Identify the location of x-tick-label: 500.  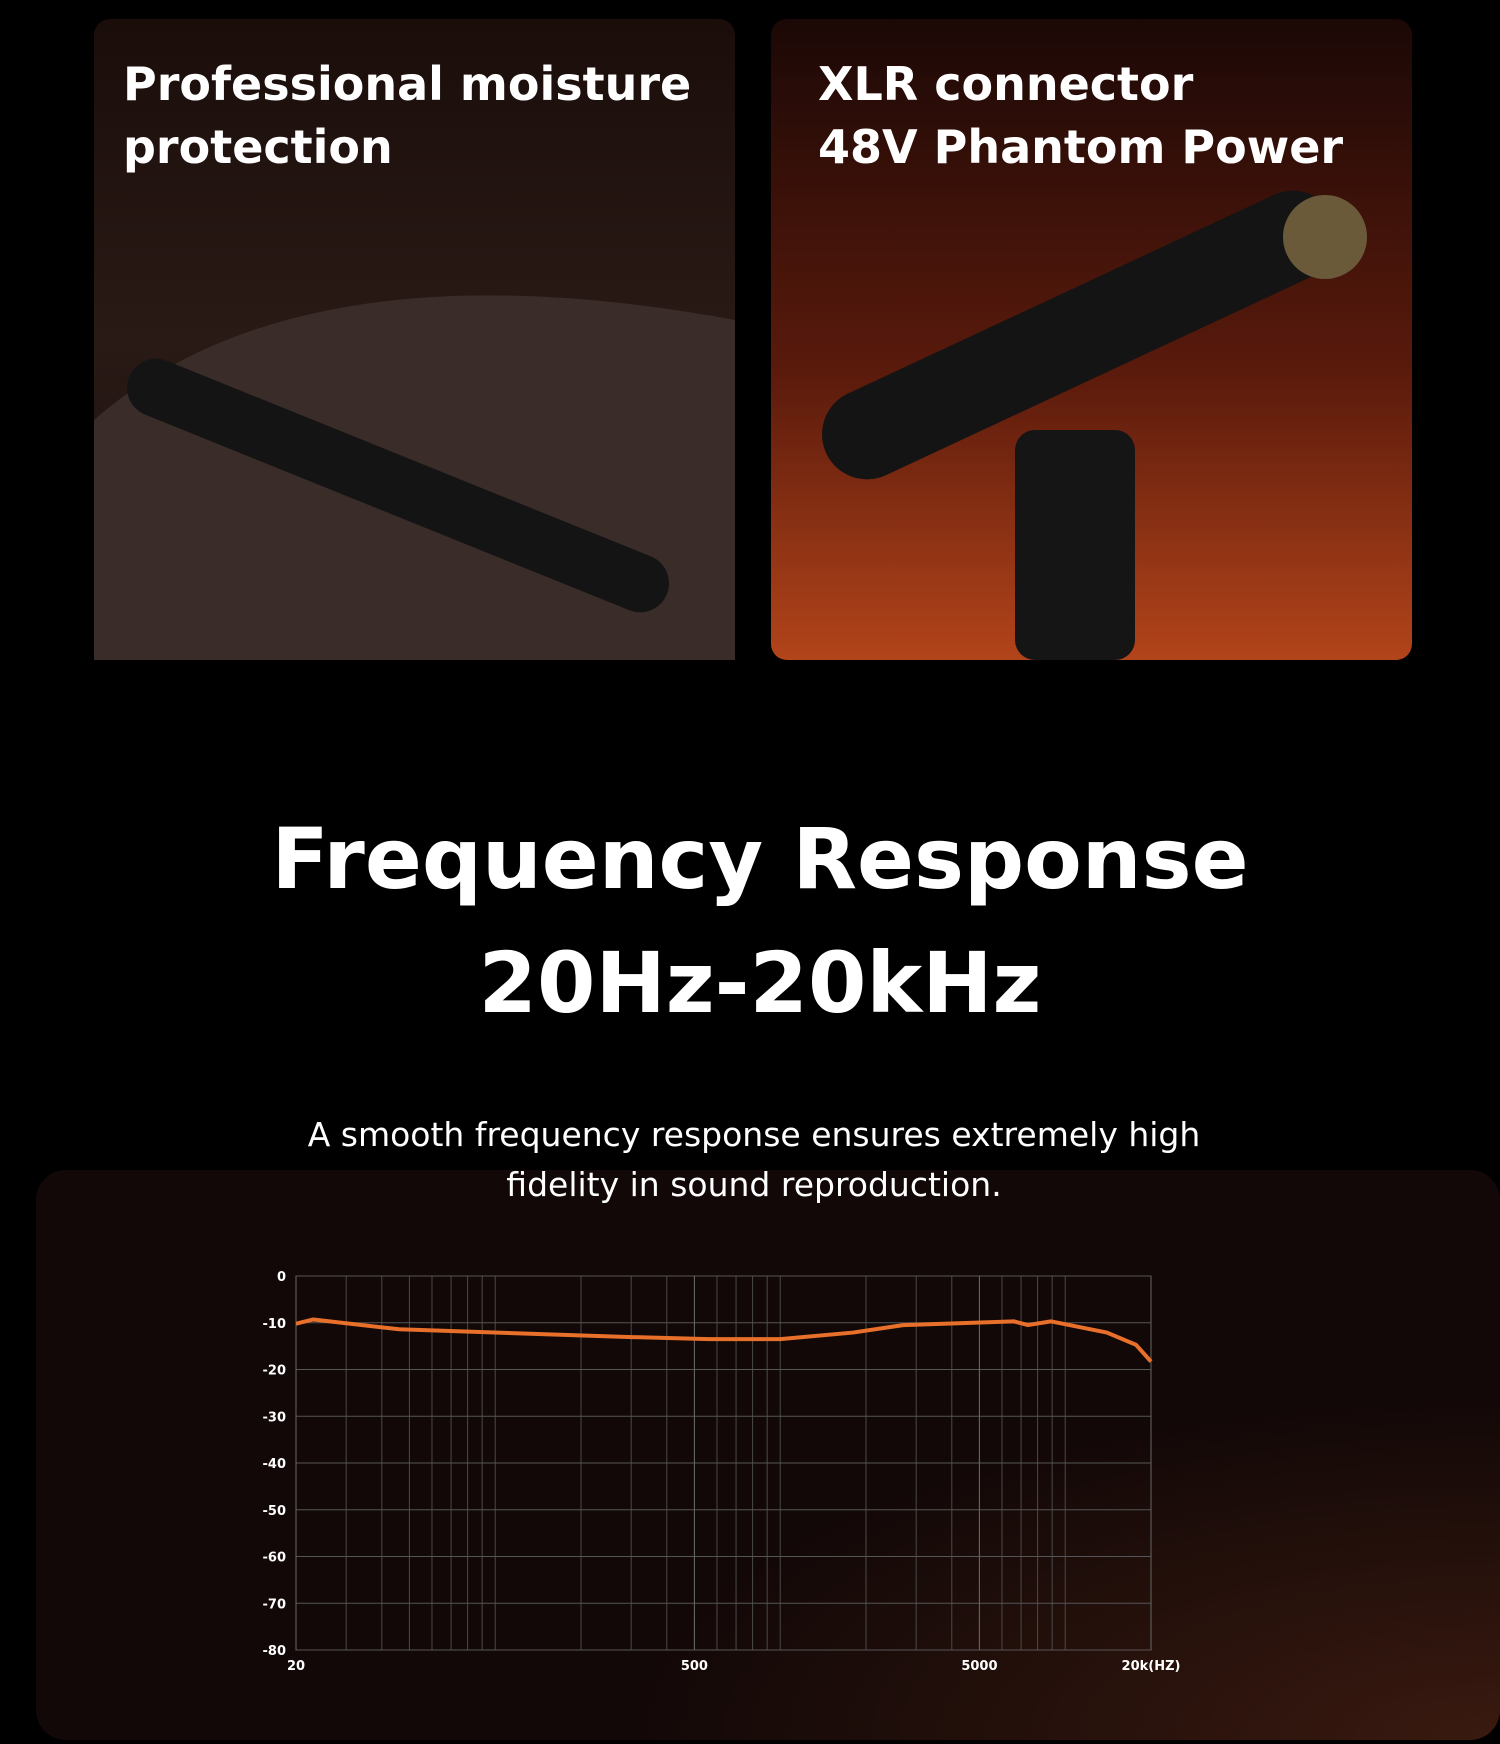
(694, 1666).